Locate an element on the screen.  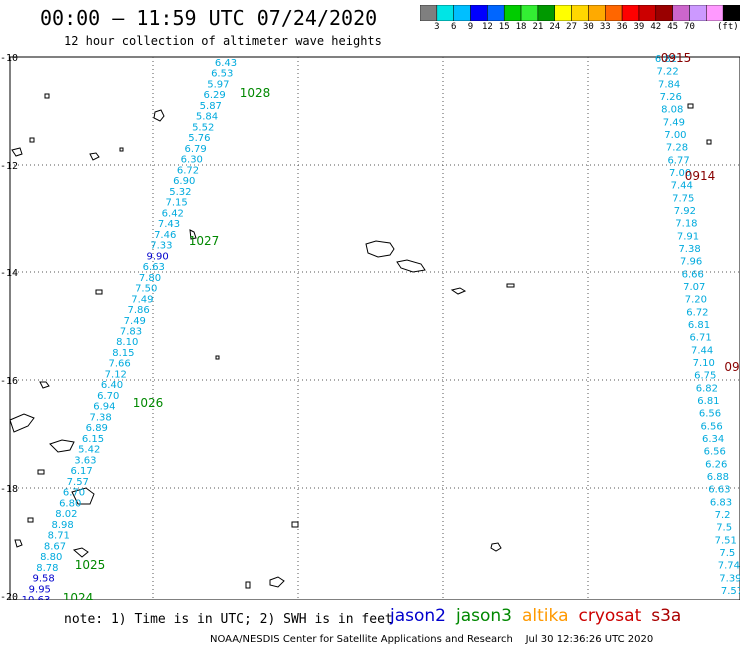
wave-height-label: 6.94 is located at coordinates (104, 407).